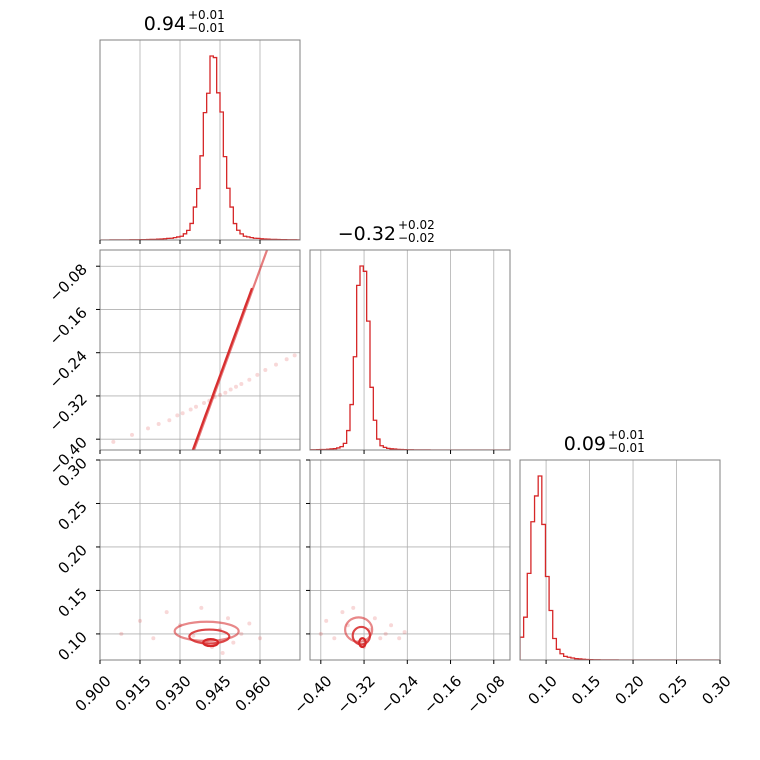 Image resolution: width=760 pixels, height=760 pixels. Describe the element at coordinates (68, 326) in the screenshot. I see `y-tick-label: −0.16` at that location.